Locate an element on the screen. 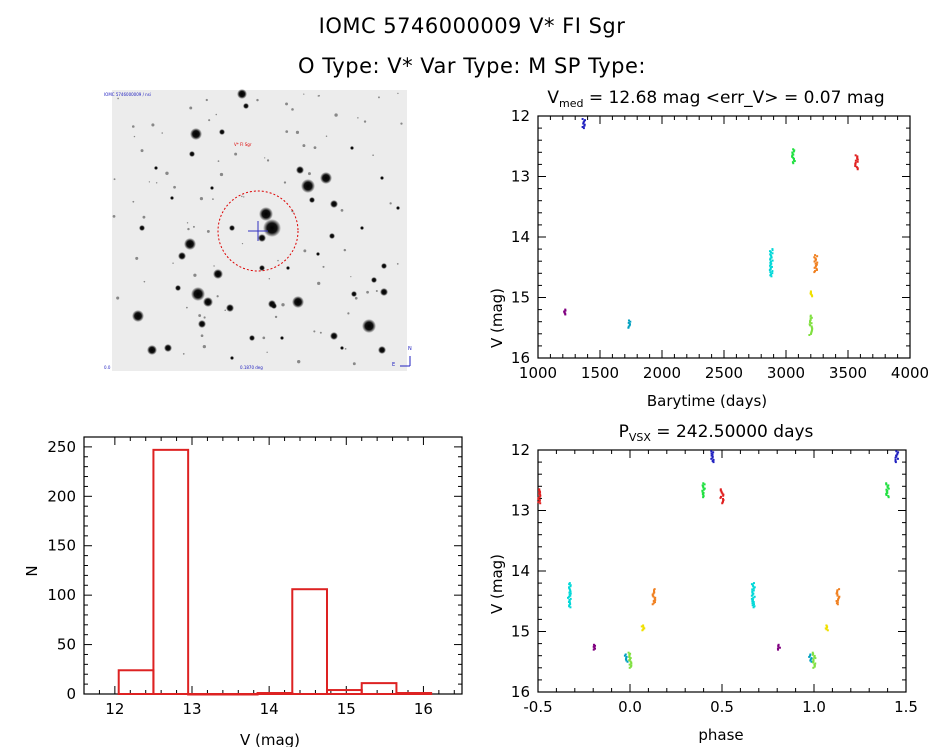 This screenshot has width=944, height=747. phased-ytick-label: 16 is located at coordinates (520, 692).